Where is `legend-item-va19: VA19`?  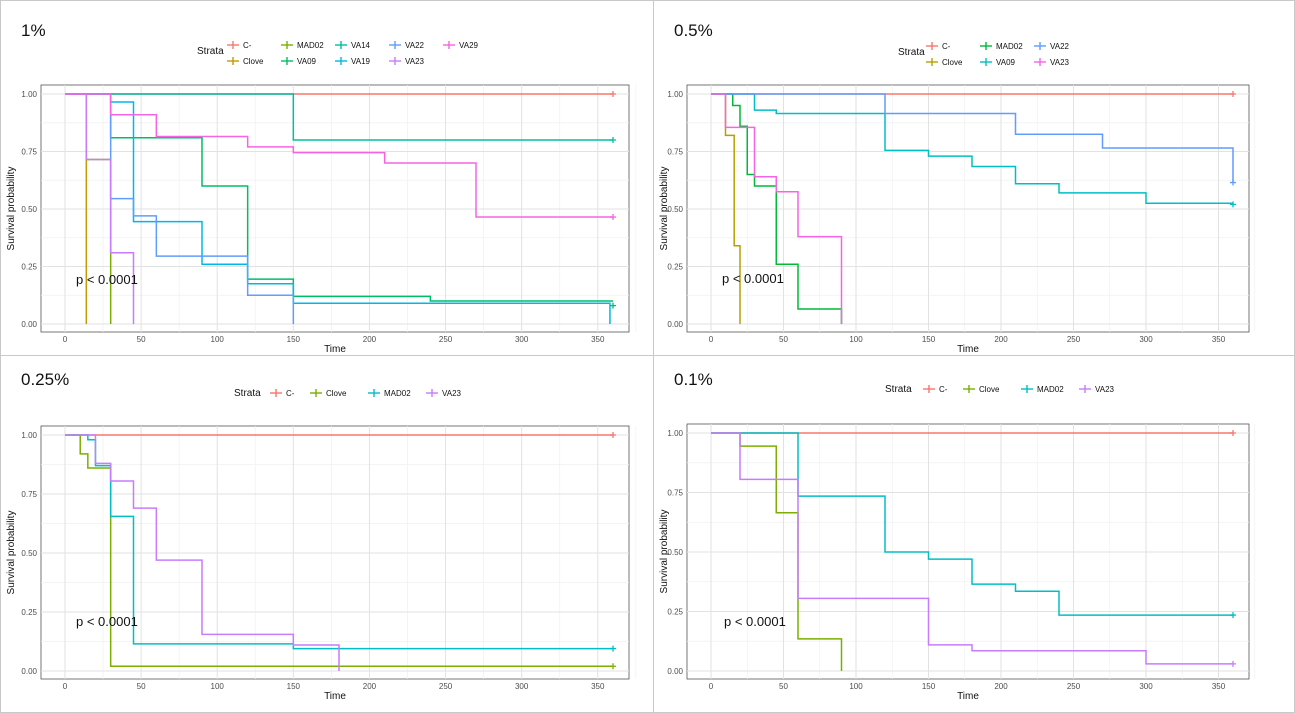 legend-item-va19: VA19 is located at coordinates (353, 61).